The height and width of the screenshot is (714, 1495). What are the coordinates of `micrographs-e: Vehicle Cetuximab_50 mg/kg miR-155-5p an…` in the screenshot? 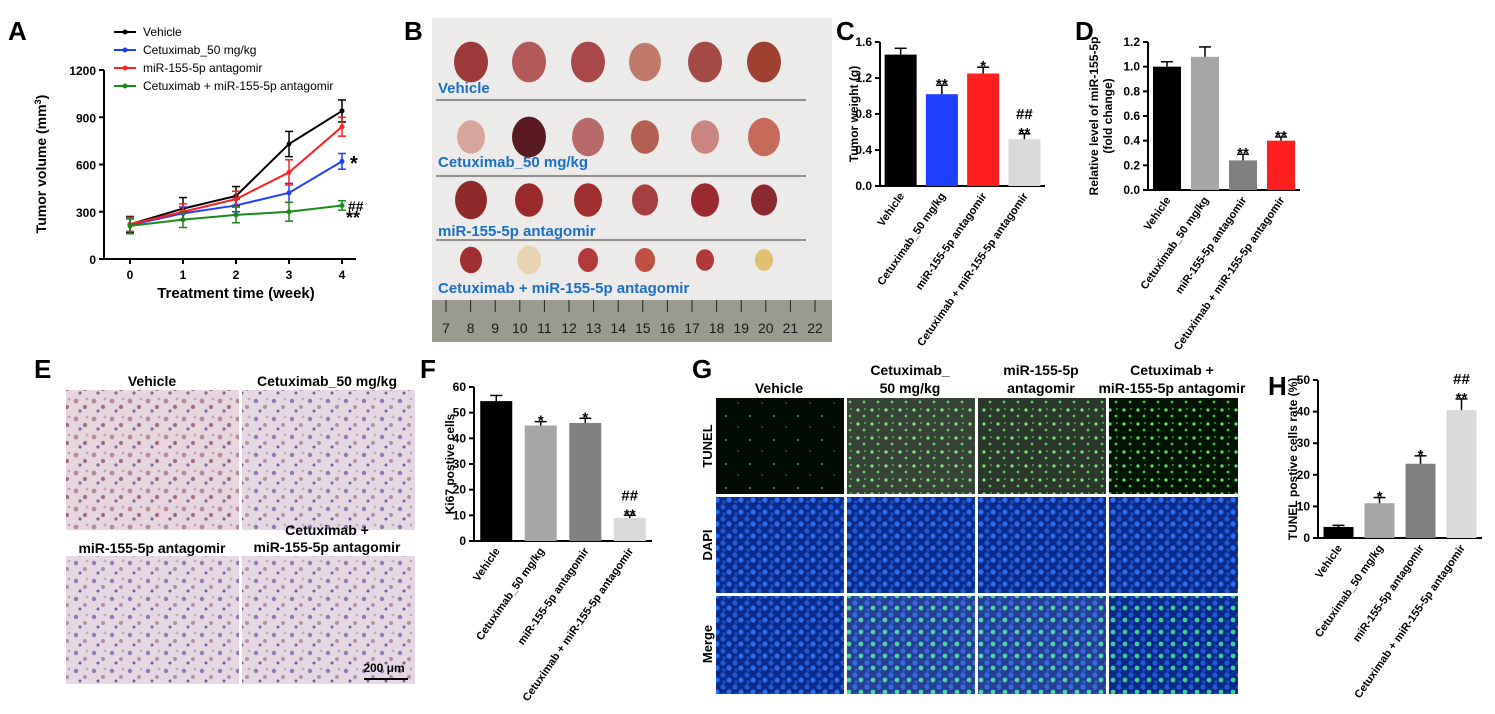 It's located at (240, 528).